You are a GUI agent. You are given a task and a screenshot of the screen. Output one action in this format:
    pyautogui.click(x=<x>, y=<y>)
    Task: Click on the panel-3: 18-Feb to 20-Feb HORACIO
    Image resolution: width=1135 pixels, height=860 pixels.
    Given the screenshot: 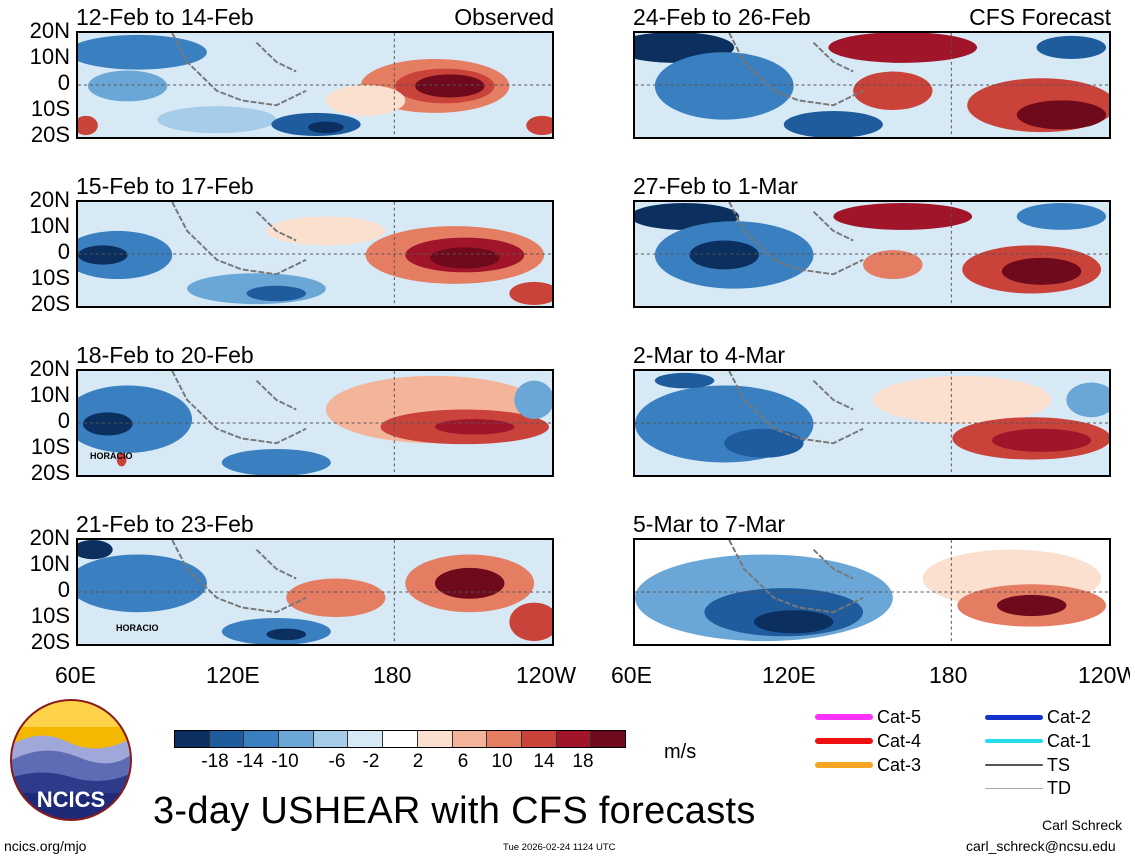 What is the action you would take?
    pyautogui.click(x=315, y=411)
    